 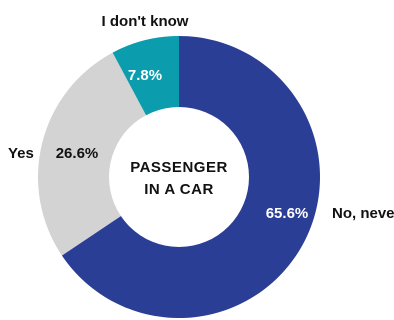 I want to click on slice-value-label-no-never: 65.6%, so click(x=287, y=213).